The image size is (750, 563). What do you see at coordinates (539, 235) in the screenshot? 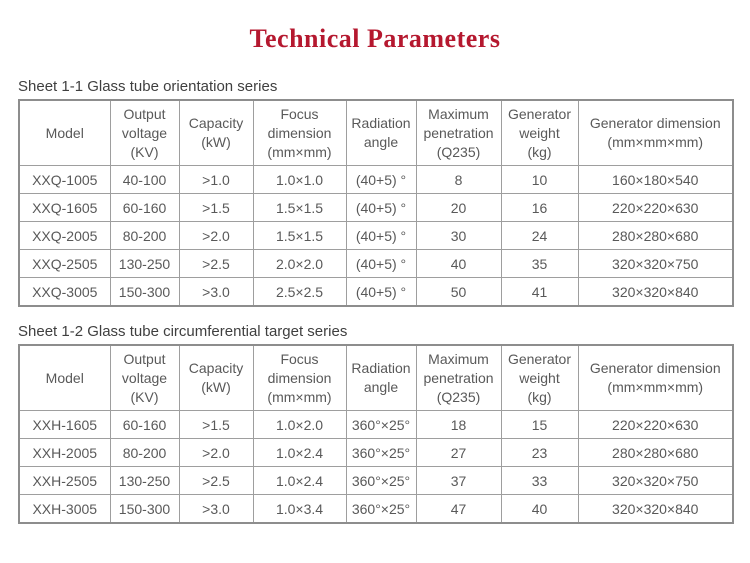
I see `table-cell: 24` at bounding box center [539, 235].